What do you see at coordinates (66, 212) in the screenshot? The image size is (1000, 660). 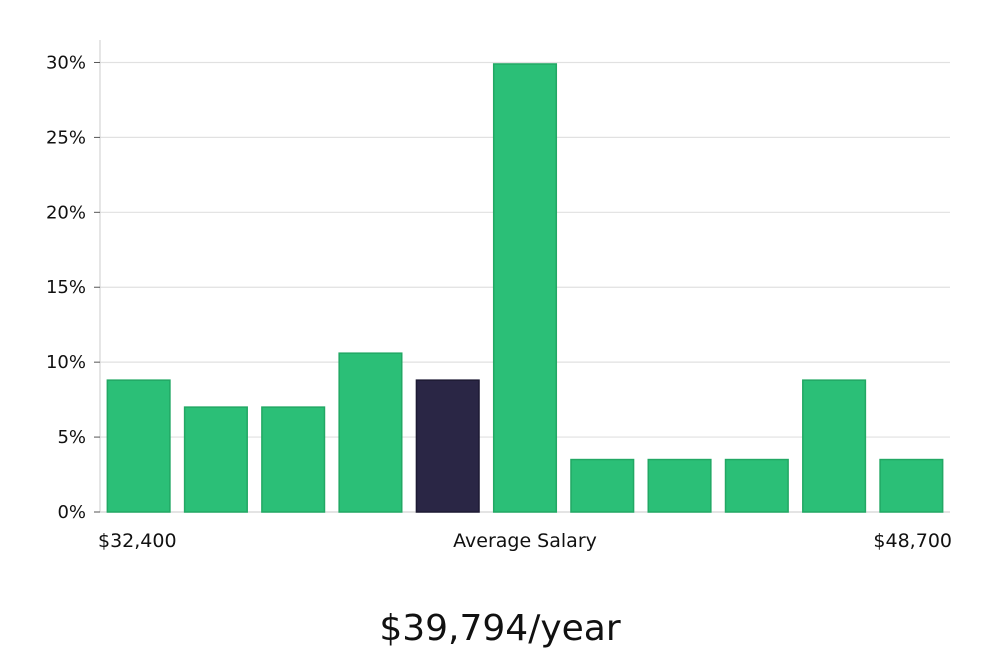 I see `y-tick-label: 20%` at bounding box center [66, 212].